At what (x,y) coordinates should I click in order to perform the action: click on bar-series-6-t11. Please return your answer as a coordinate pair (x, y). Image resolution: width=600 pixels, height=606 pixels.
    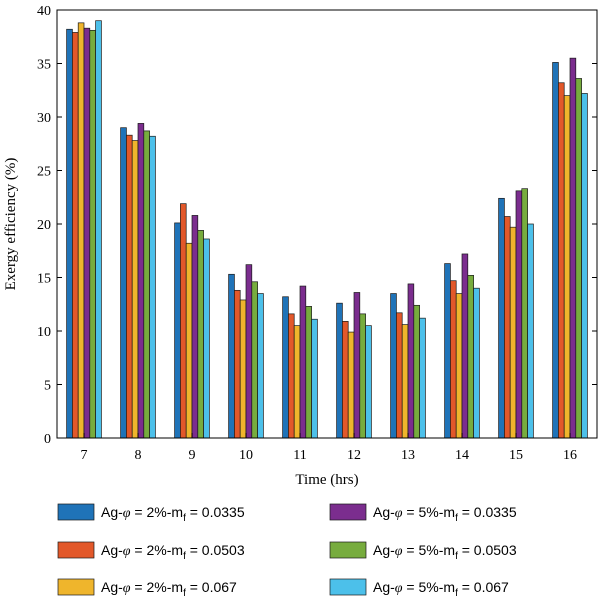
    Looking at the image, I should click on (314, 378).